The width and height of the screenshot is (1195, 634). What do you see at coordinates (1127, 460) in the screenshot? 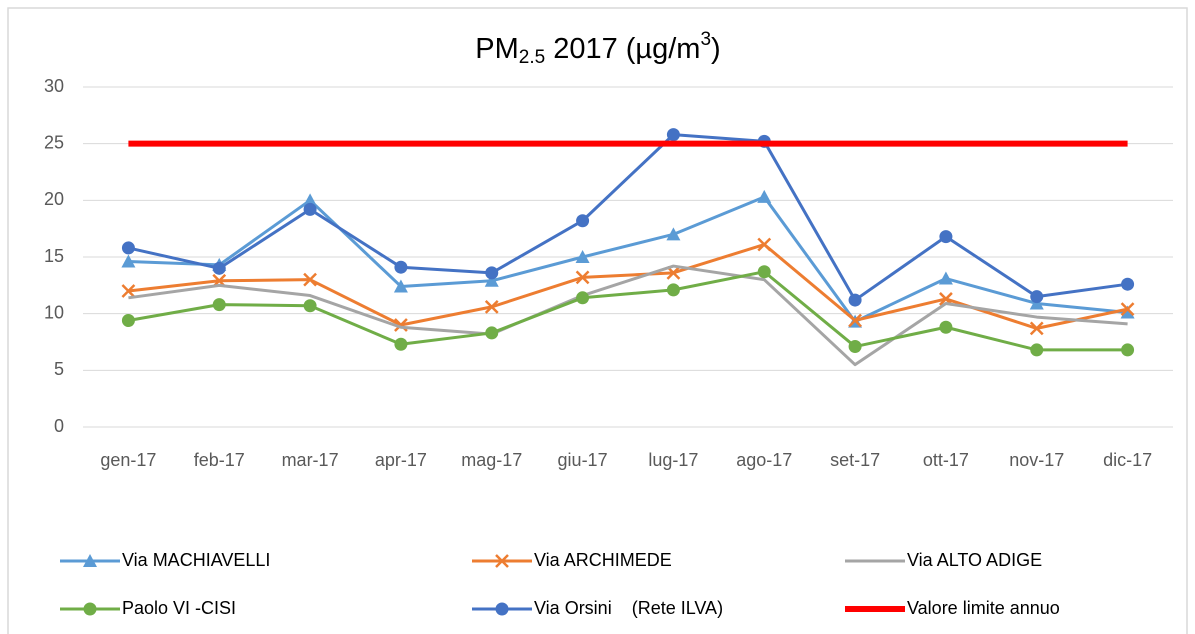
I see `x-tick-label: dic-17` at bounding box center [1127, 460].